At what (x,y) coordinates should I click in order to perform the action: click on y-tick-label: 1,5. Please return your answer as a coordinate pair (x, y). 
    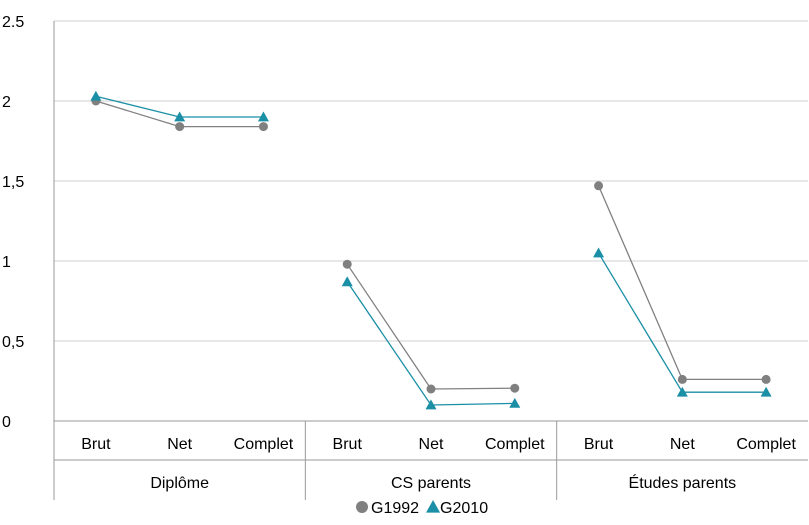
    Looking at the image, I should click on (13, 182).